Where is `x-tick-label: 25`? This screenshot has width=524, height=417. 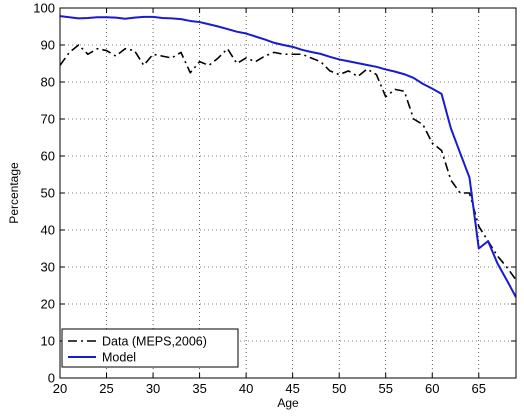 x-tick-label: 25 is located at coordinates (106, 388).